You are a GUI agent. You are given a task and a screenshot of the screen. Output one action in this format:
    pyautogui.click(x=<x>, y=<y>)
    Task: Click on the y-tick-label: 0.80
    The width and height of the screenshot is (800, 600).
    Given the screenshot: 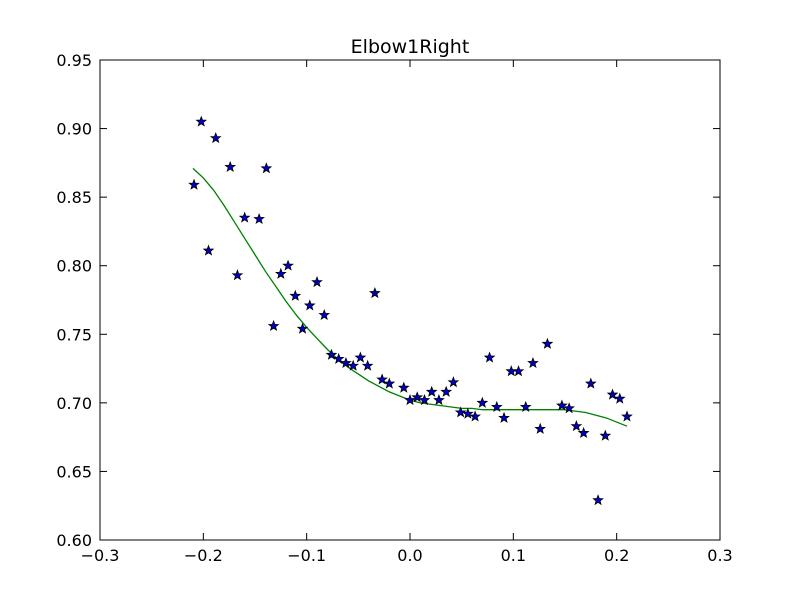 What is the action you would take?
    pyautogui.click(x=74, y=266)
    